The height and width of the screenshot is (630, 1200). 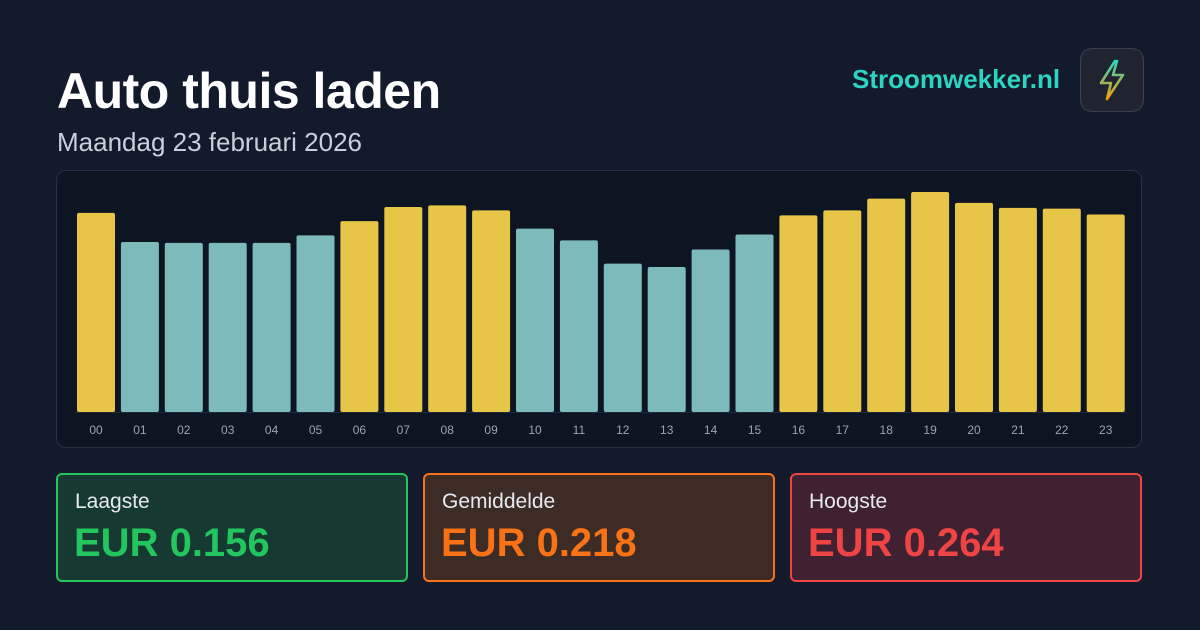 What do you see at coordinates (1106, 430) in the screenshot?
I see `x-tick-label: 23` at bounding box center [1106, 430].